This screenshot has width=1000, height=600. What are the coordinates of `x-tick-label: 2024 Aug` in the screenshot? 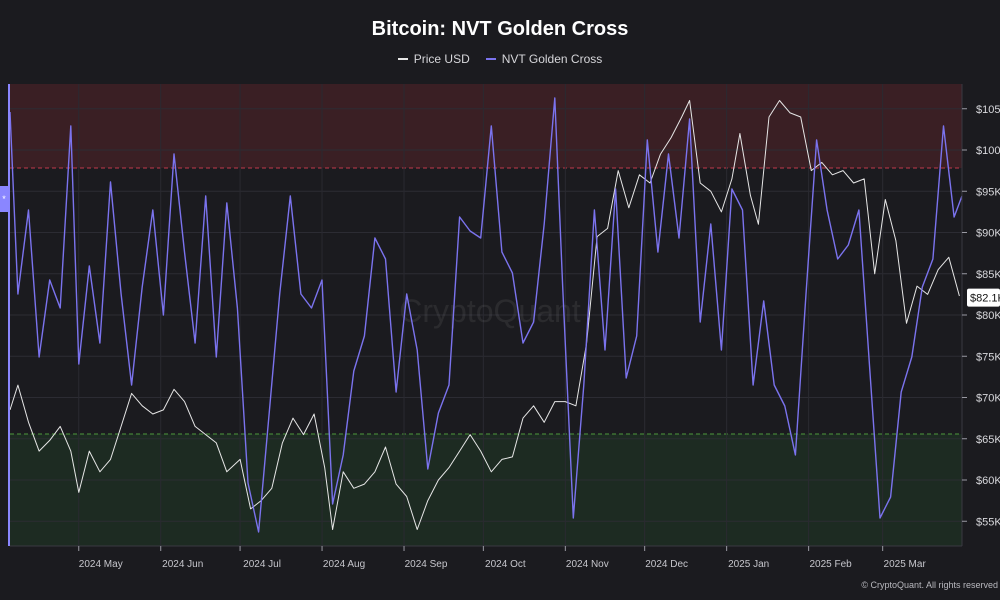 It's located at (344, 564).